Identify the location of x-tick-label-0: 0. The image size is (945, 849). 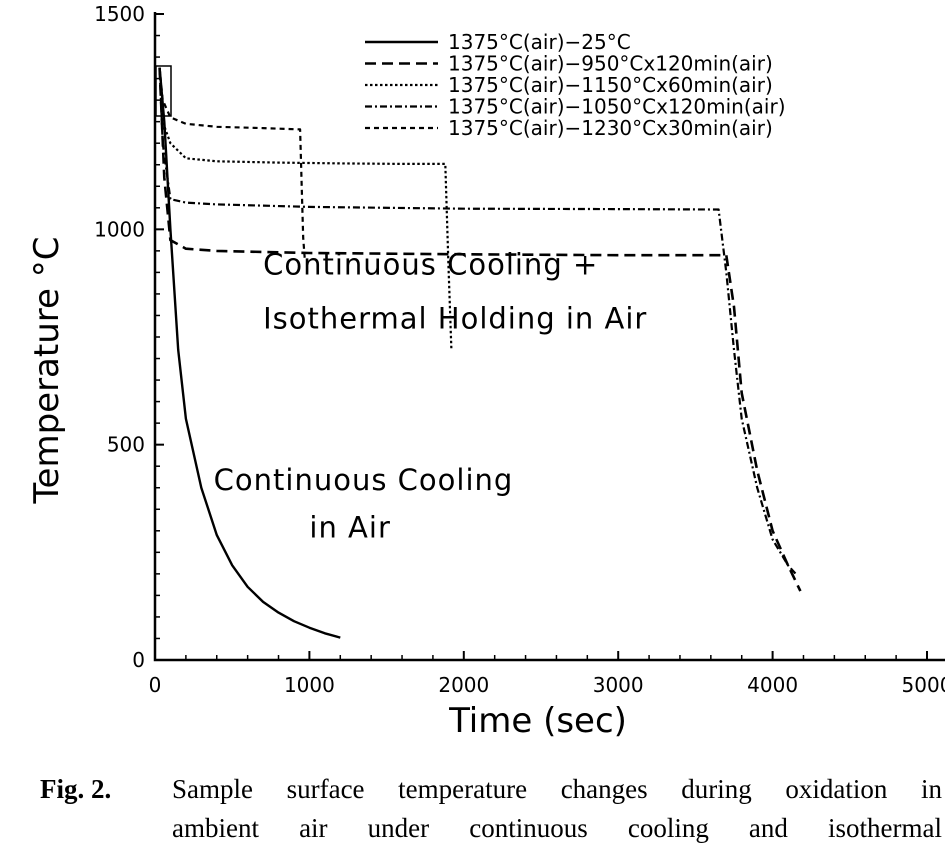
(155, 685).